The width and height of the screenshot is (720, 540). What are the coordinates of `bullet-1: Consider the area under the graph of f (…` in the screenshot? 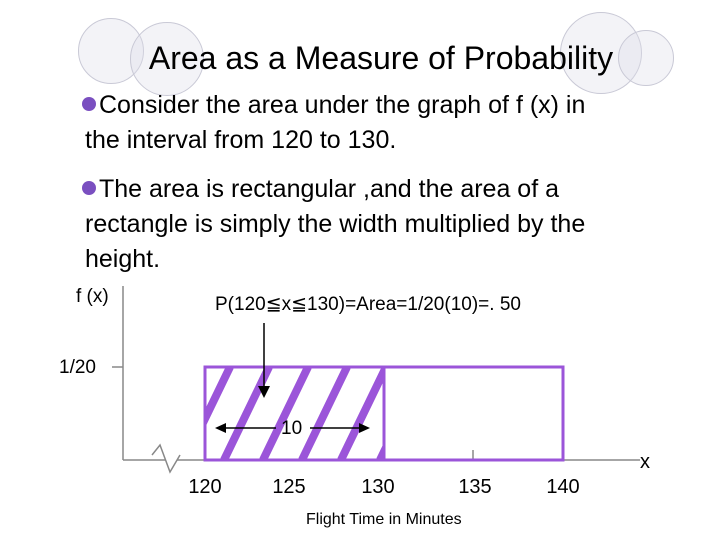 It's located at (383, 123).